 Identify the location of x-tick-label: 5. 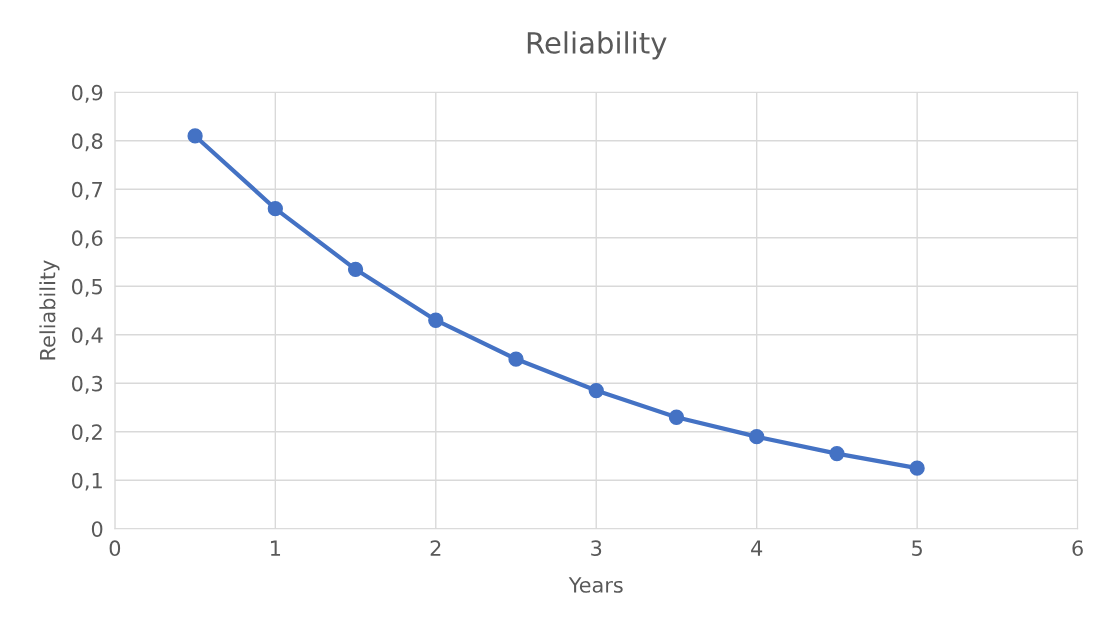
(917, 548).